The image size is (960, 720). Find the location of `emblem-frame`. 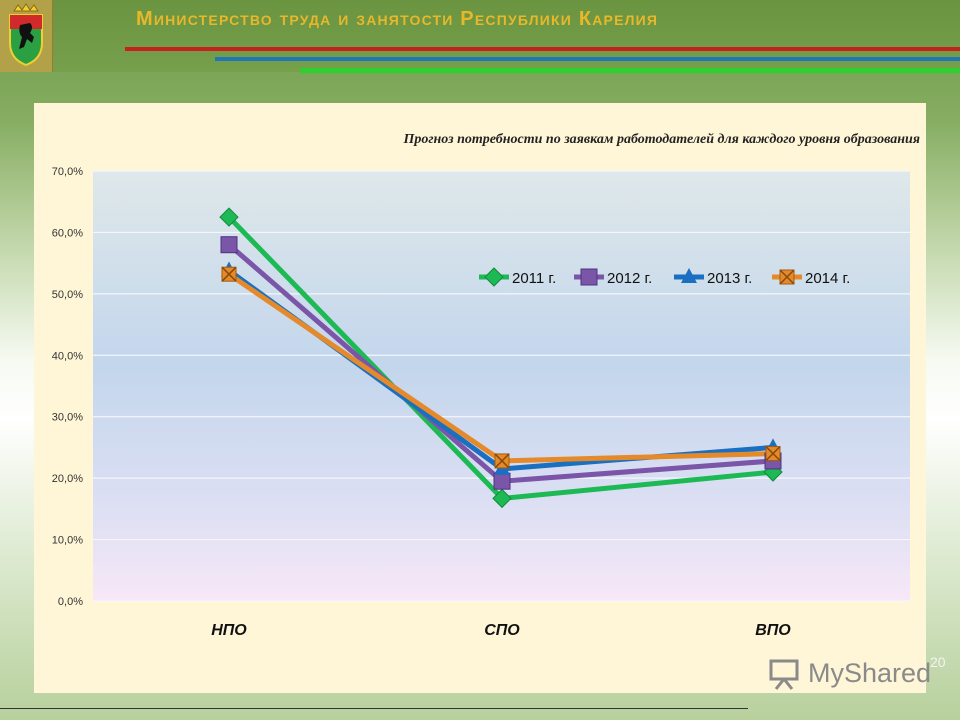

emblem-frame is located at coordinates (26, 36).